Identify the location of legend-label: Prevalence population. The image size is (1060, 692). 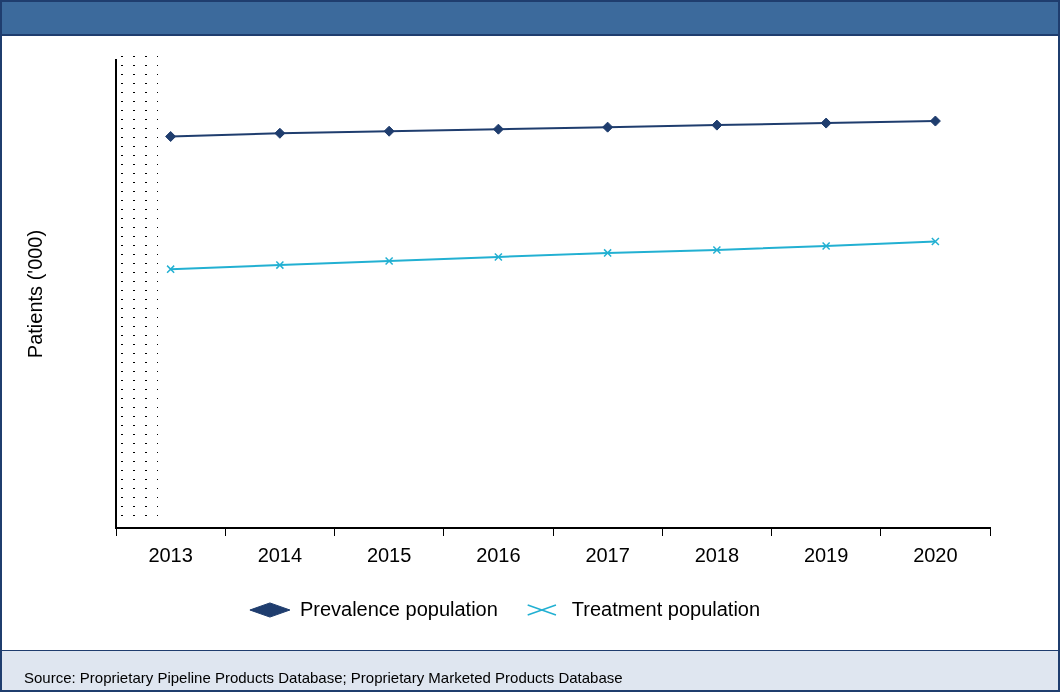
(398, 608).